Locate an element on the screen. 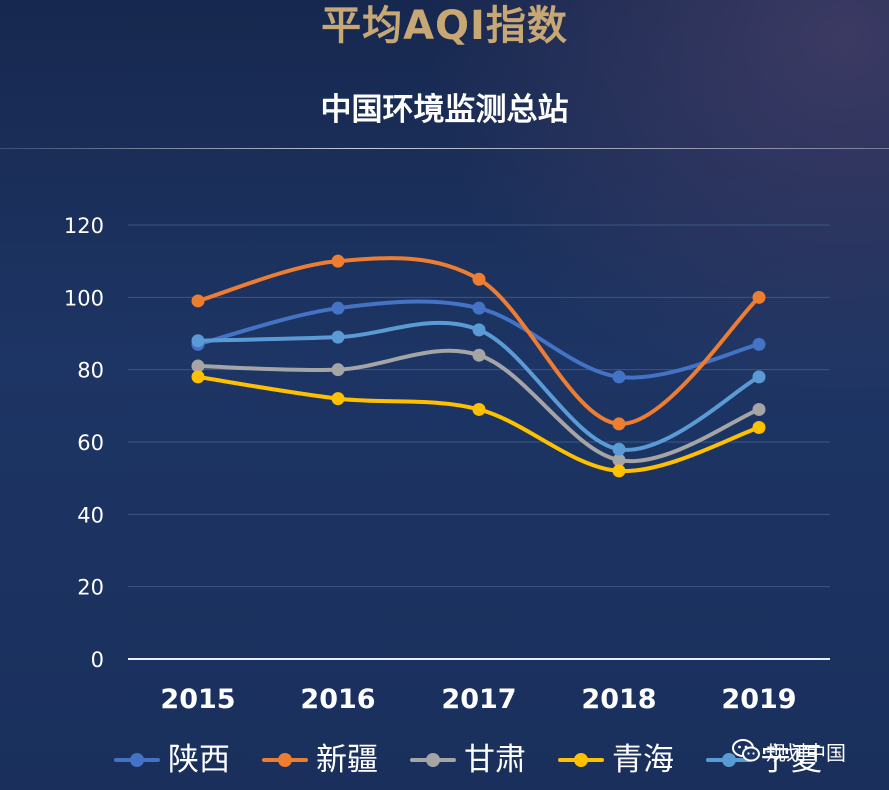  y-tick-label: 120 is located at coordinates (84, 226).